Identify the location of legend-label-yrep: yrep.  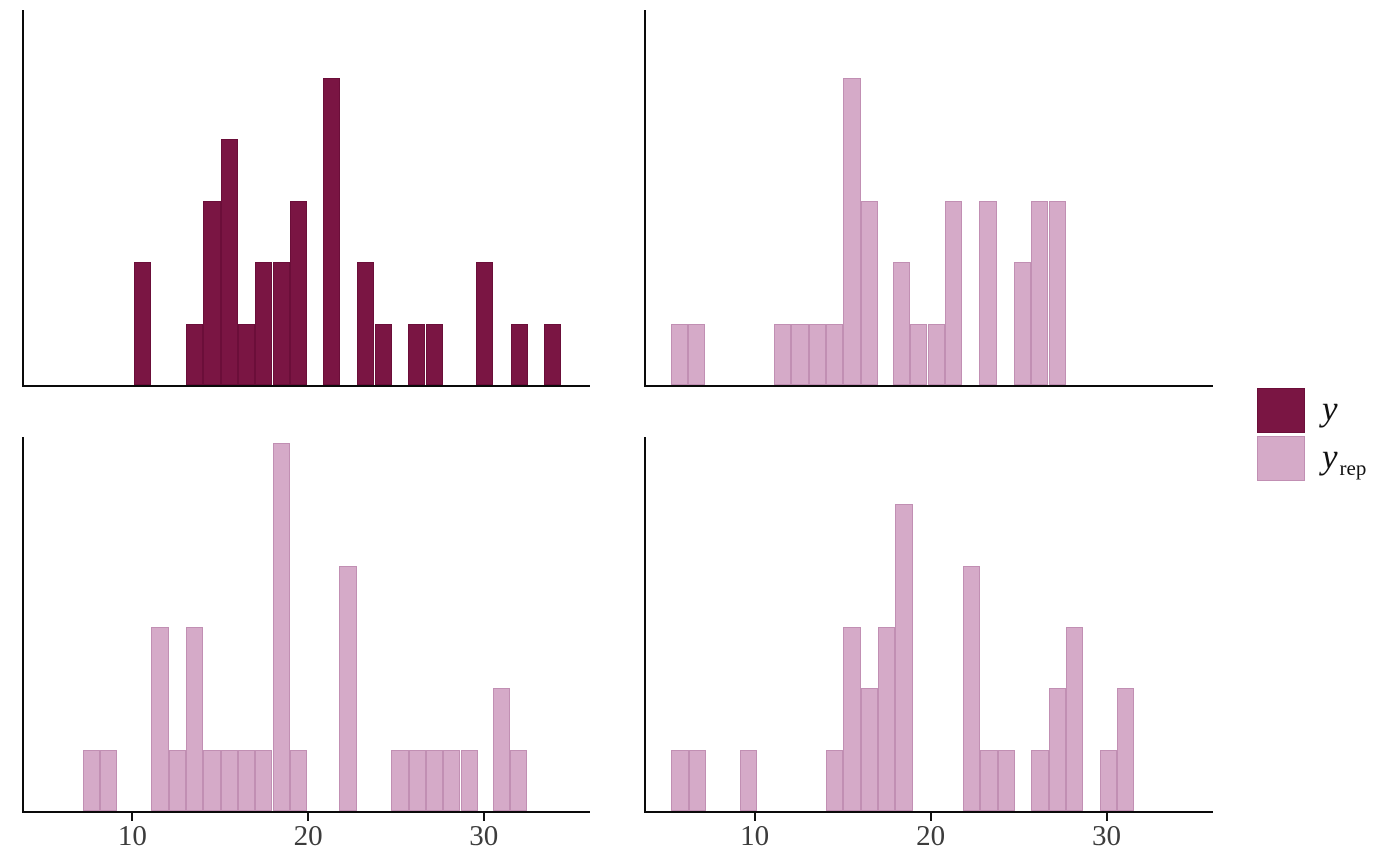
(1344, 459).